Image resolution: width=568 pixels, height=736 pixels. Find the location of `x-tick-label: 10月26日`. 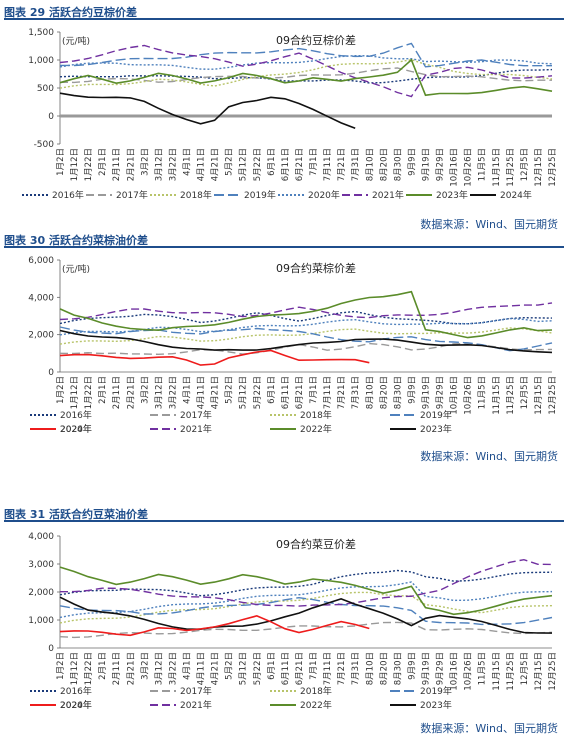

x-tick-label: 10月26日 is located at coordinates (469, 395).